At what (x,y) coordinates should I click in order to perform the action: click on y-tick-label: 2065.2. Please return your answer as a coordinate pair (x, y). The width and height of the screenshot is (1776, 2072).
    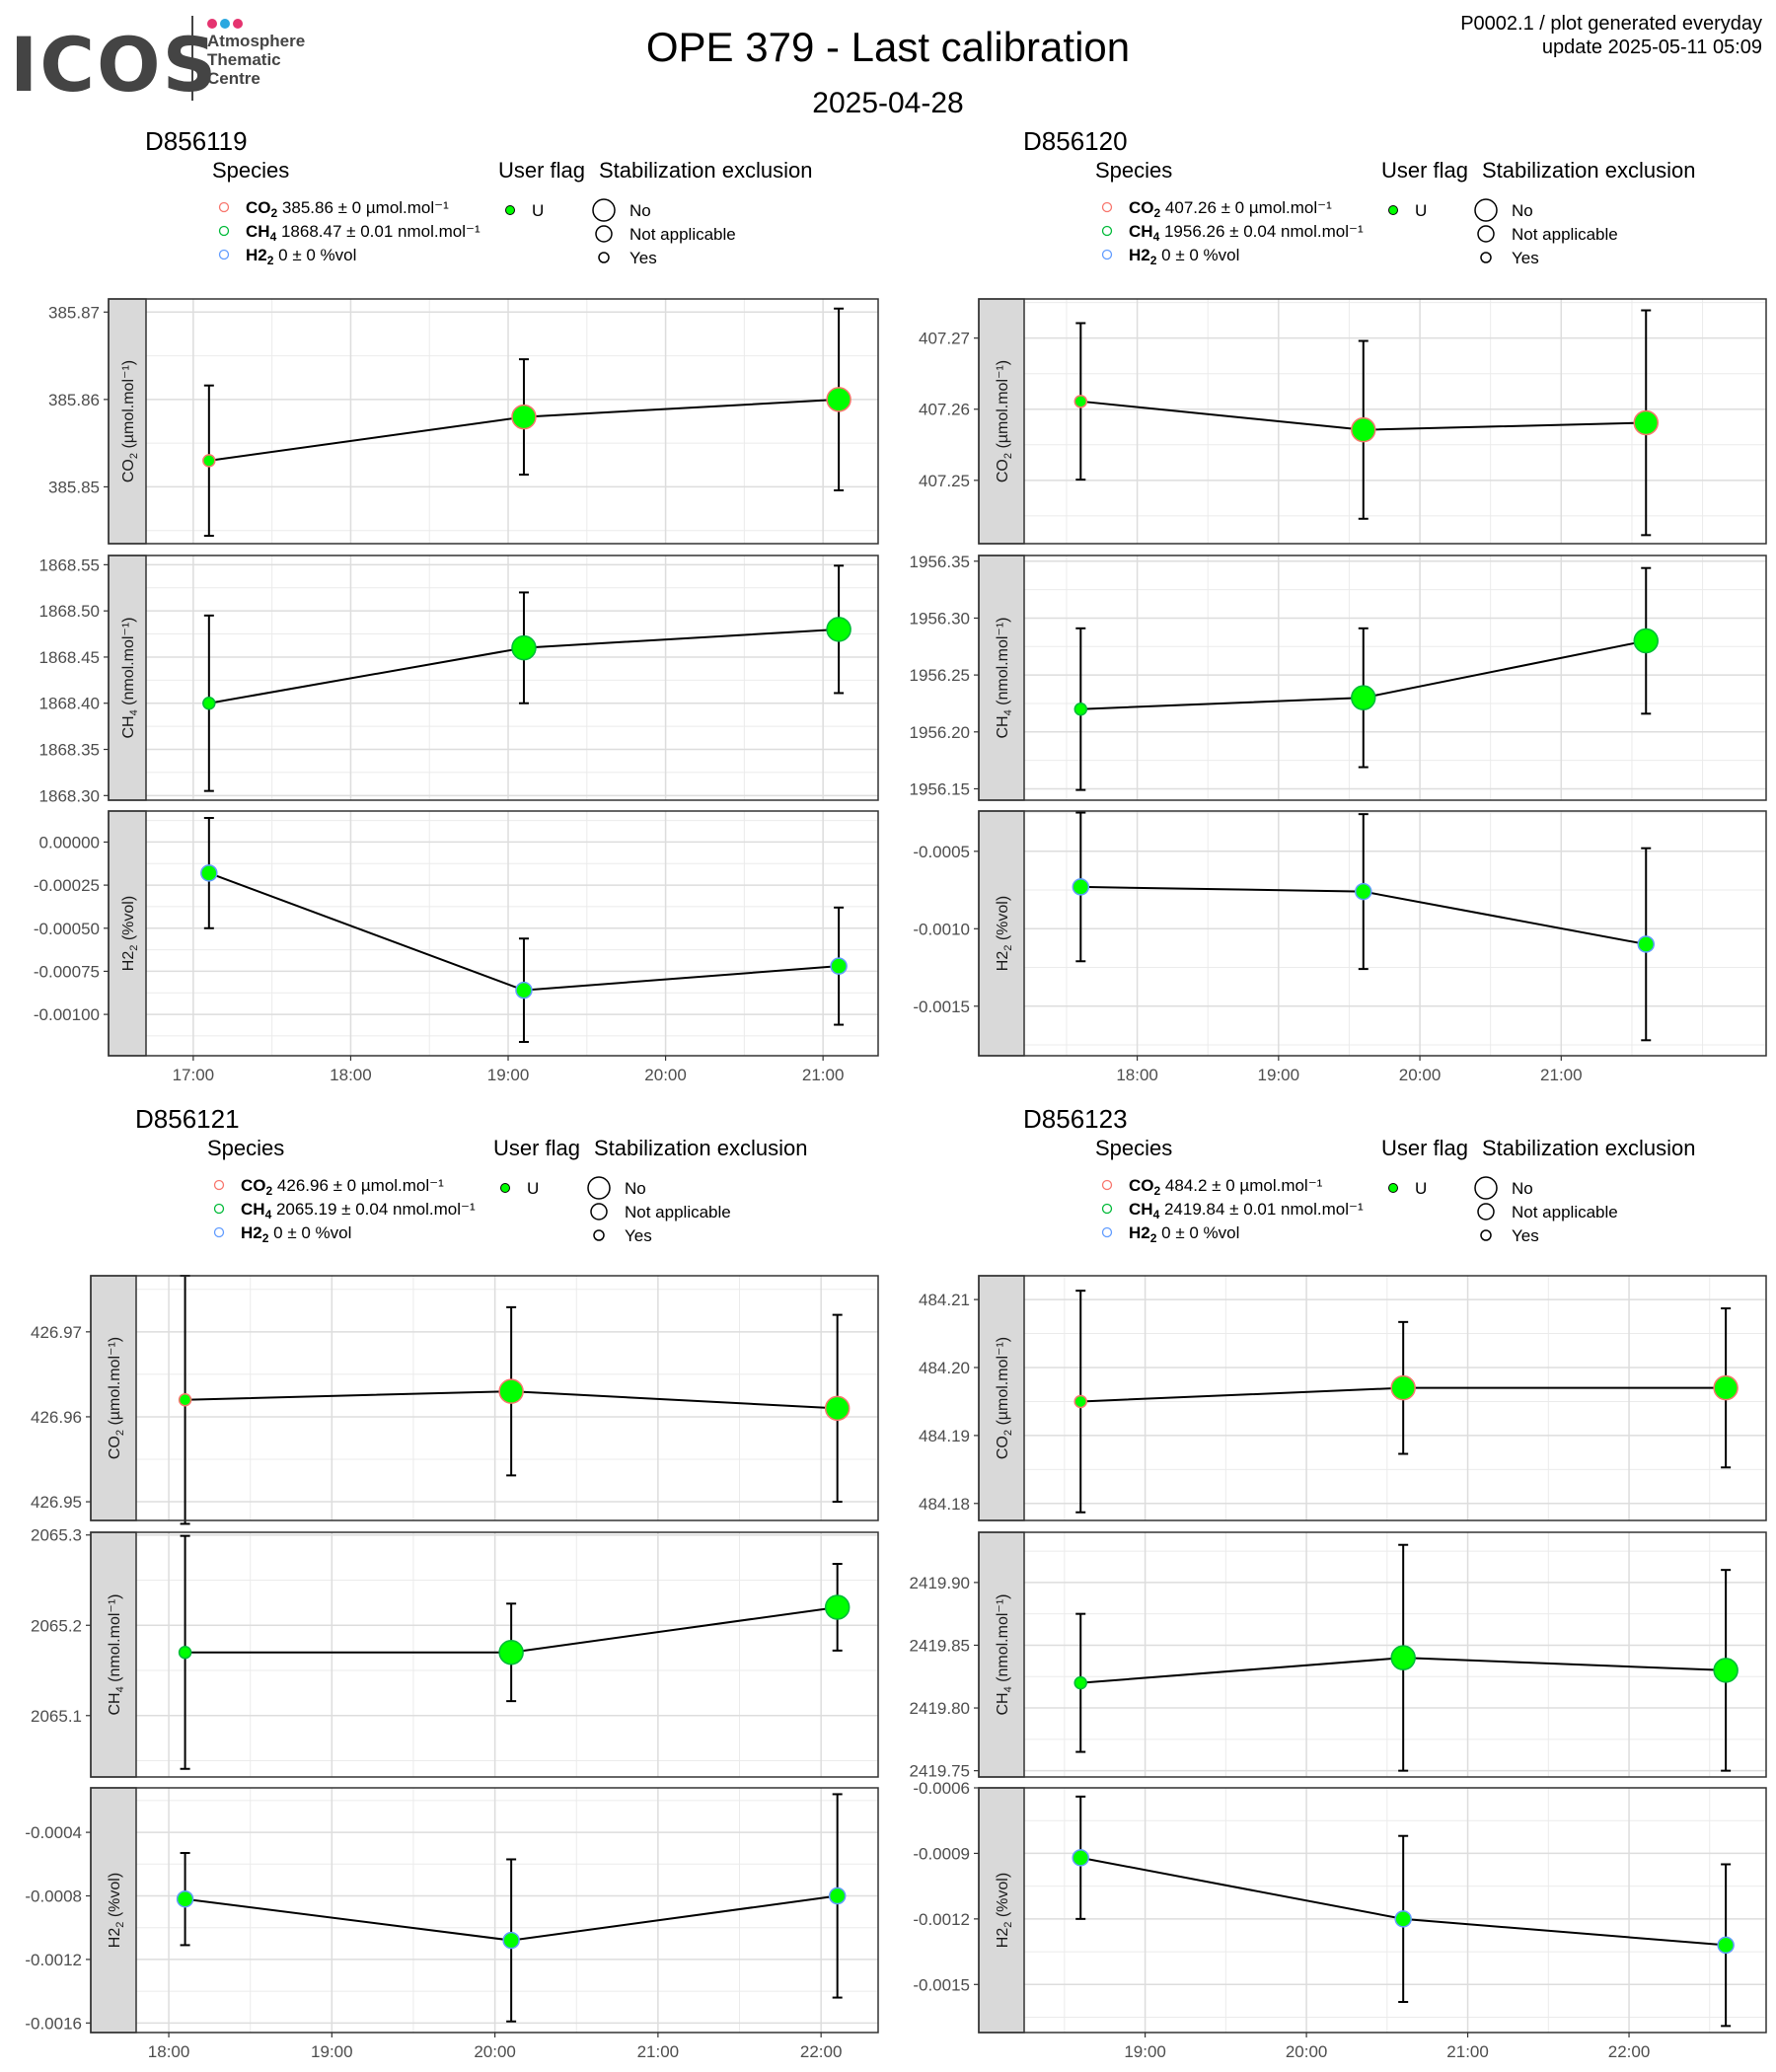
    Looking at the image, I should click on (57, 1625).